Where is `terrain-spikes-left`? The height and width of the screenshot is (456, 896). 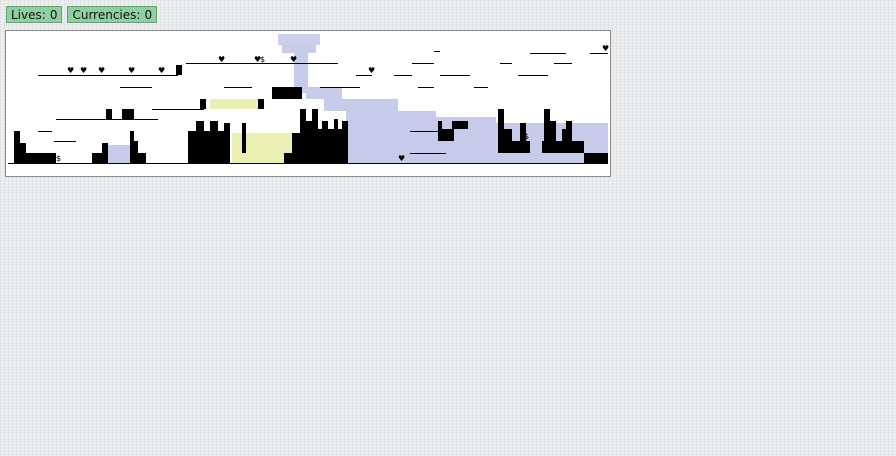
terrain-spikes-left is located at coordinates (138, 147).